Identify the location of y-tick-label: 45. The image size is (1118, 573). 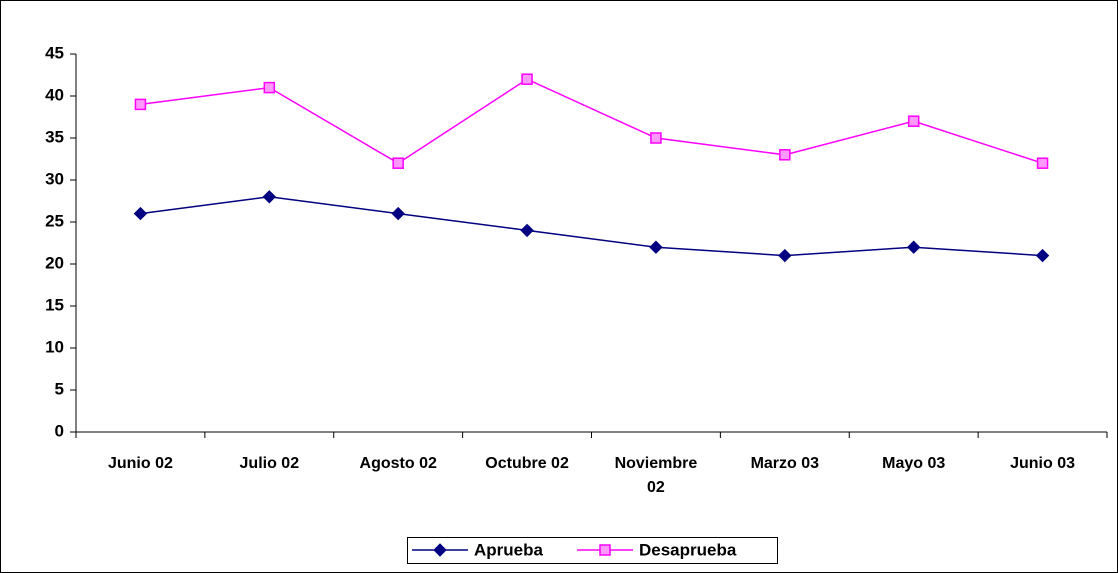
(54, 52).